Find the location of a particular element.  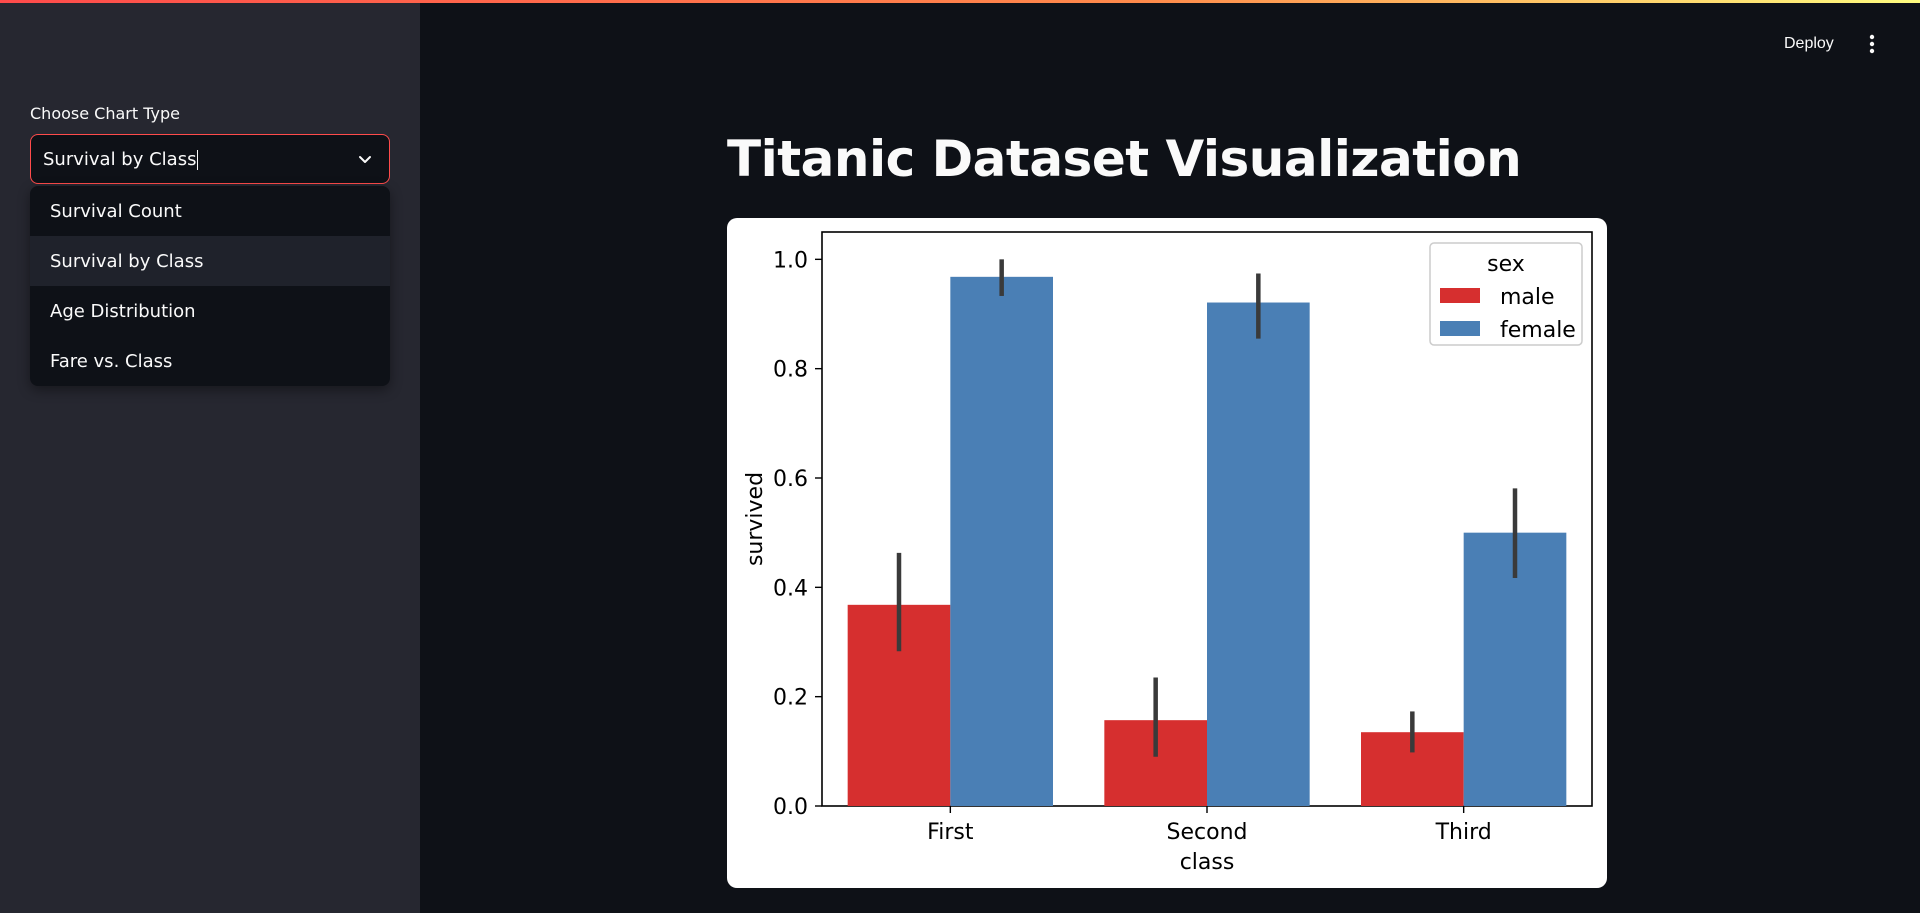

y-tick-label: 0.4 is located at coordinates (790, 588).